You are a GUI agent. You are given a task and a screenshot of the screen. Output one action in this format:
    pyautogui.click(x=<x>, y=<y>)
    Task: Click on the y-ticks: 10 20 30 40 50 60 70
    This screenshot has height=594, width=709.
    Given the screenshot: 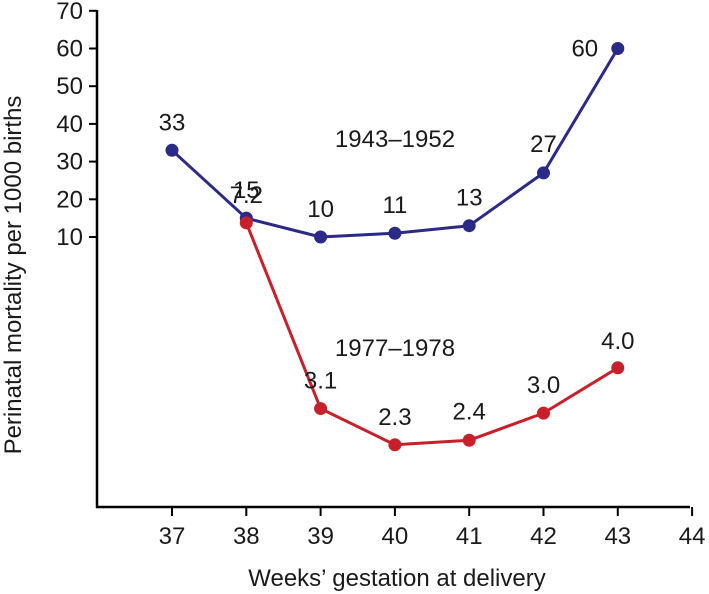 What is the action you would take?
    pyautogui.click(x=76, y=125)
    